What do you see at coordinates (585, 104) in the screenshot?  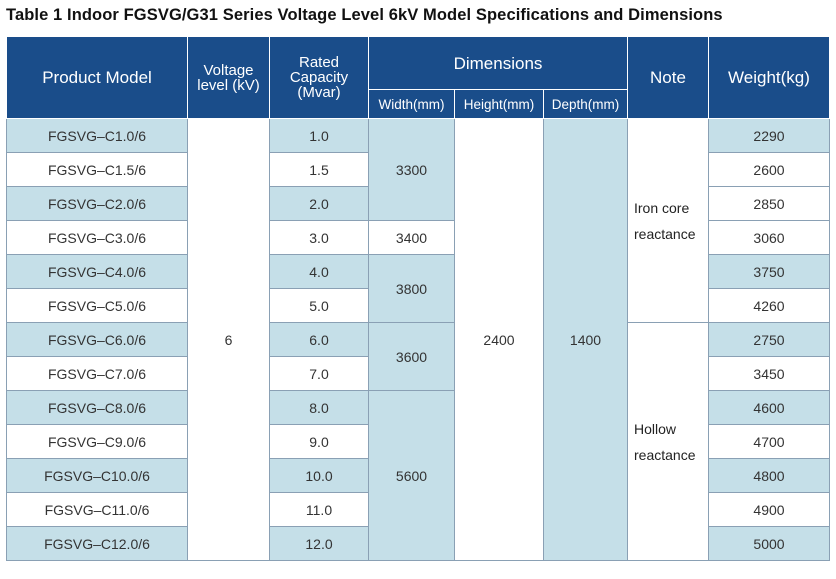 I see `header-depth: Depth(mm)` at bounding box center [585, 104].